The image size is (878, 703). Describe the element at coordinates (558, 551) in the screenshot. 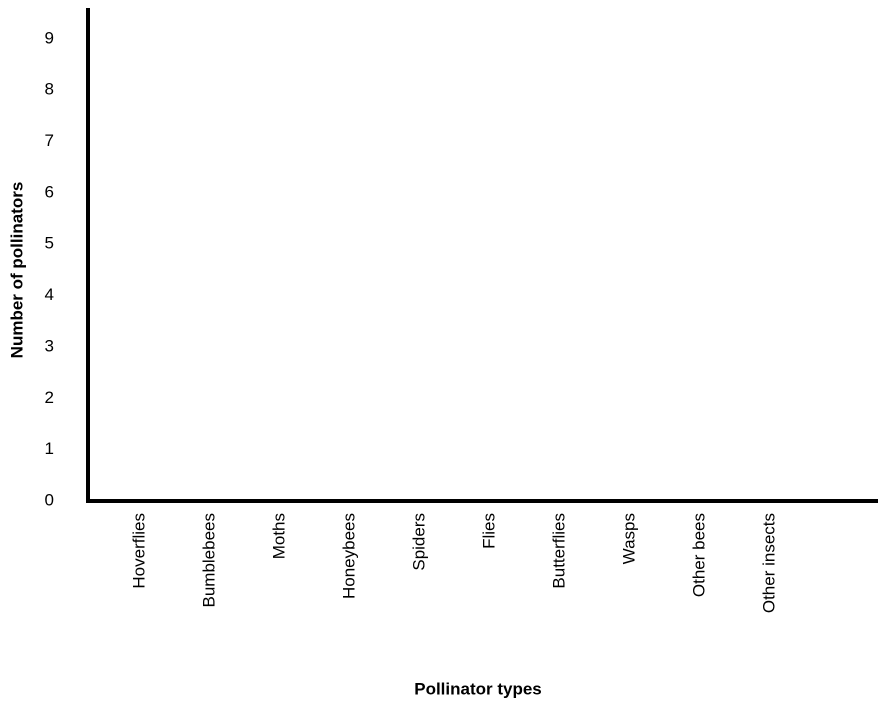

I see `x-tick-label: Butterflies` at that location.